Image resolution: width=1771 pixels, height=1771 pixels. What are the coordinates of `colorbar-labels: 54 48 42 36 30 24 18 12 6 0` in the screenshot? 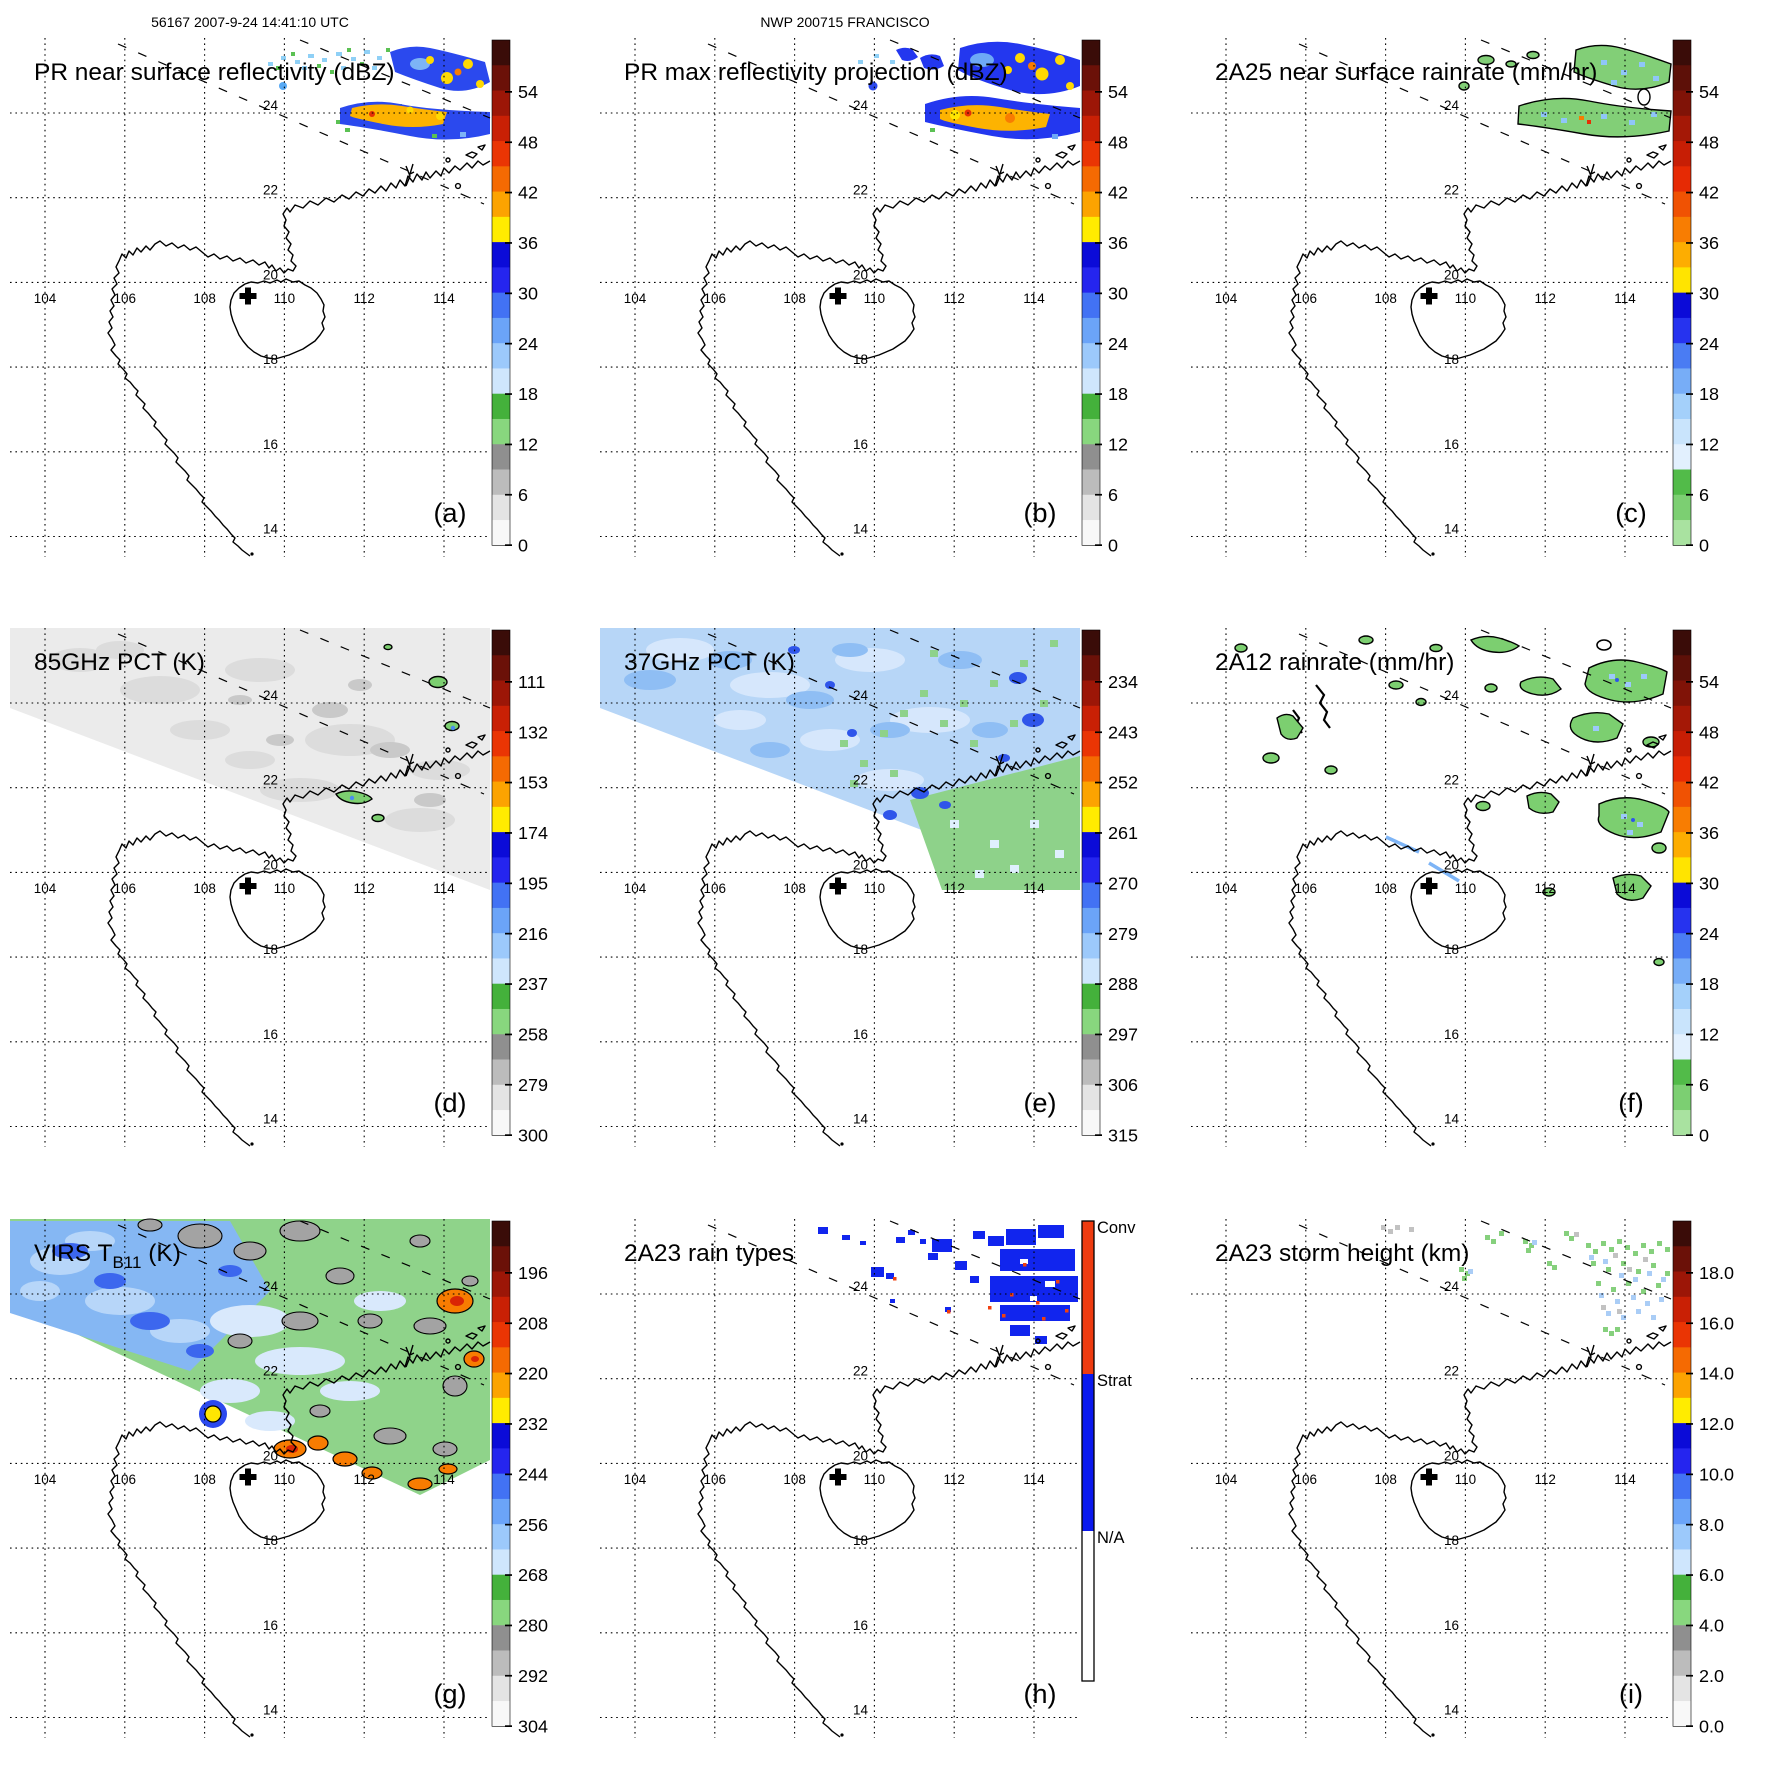 It's located at (528, 318).